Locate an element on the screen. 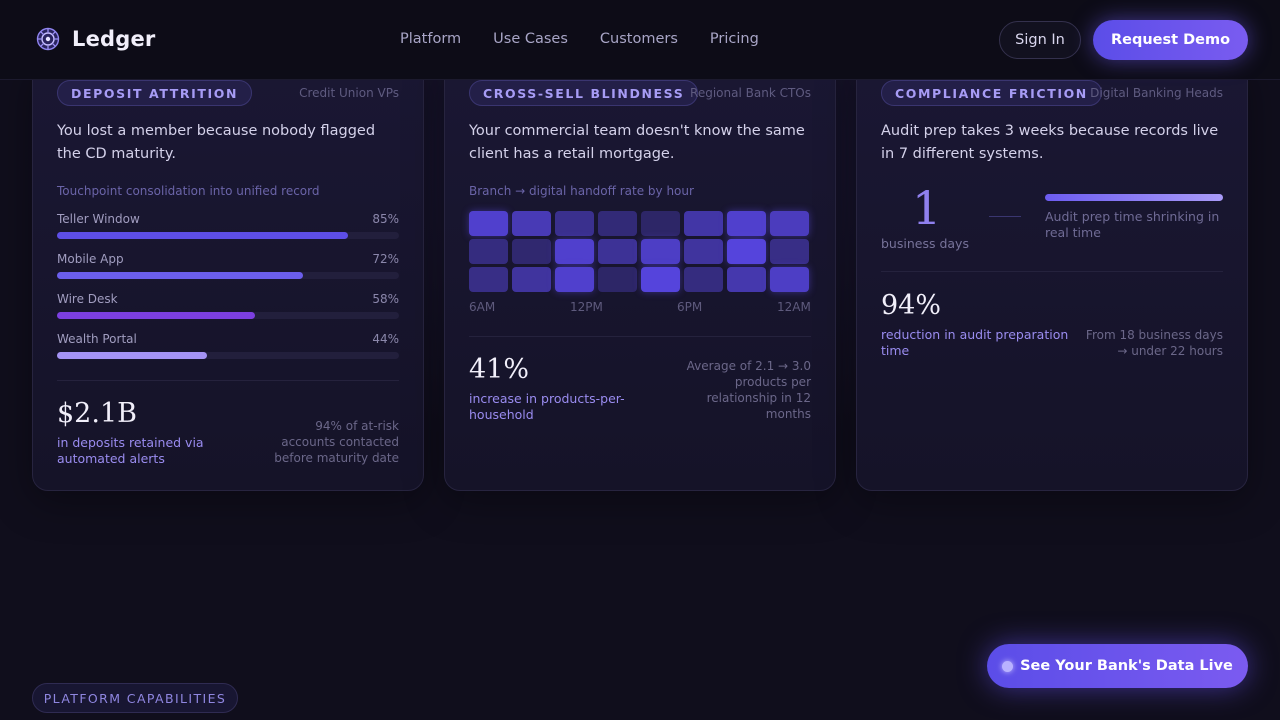 This screenshot has width=1280, height=720. nav-links: Platform Use Cases Customers Pricing is located at coordinates (595, 39).